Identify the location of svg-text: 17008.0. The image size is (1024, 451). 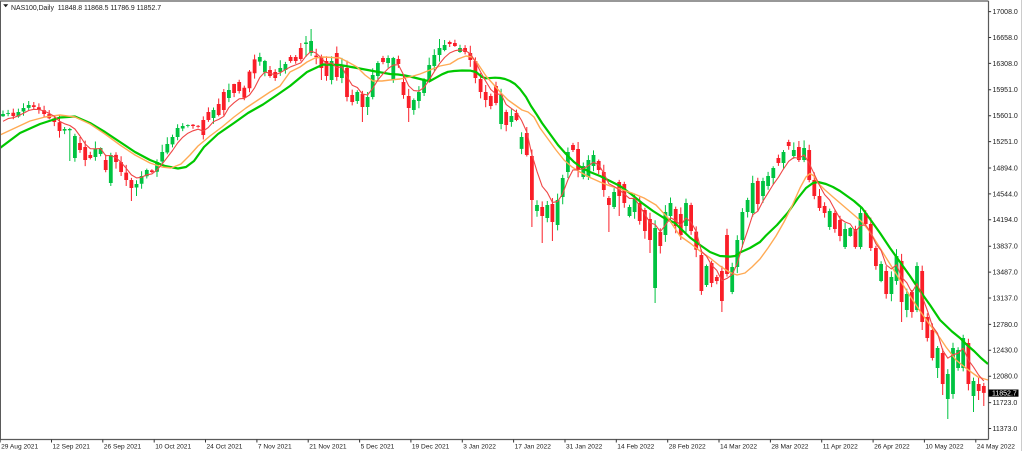
(1005, 12).